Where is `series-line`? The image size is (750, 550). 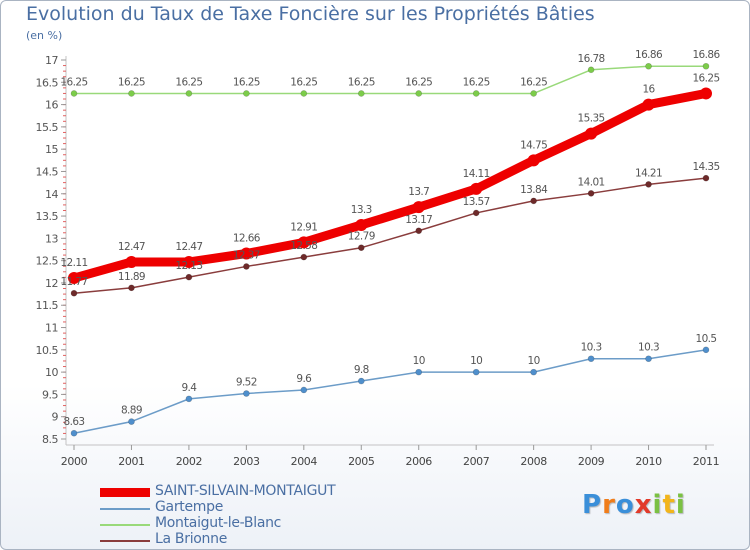
series-line is located at coordinates (390, 391).